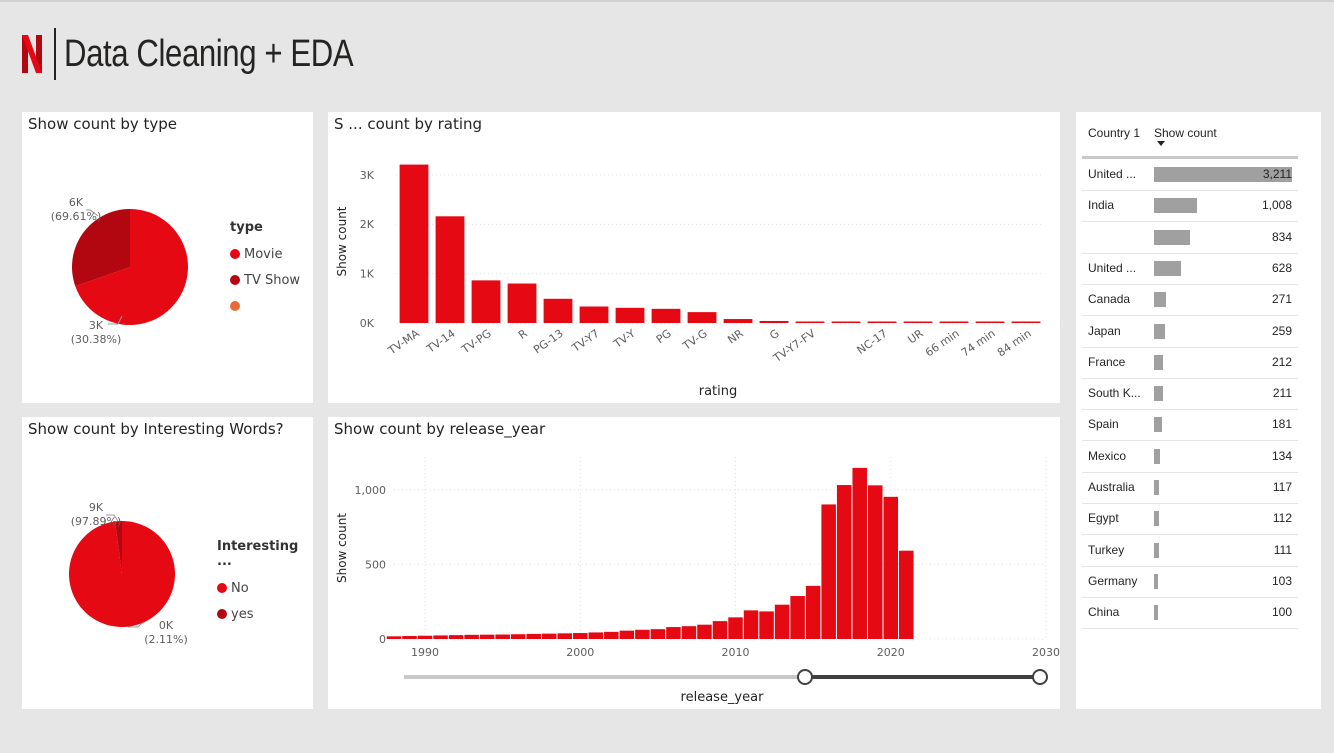  What do you see at coordinates (367, 323) in the screenshot?
I see `rating-y-tick-label: 0K` at bounding box center [367, 323].